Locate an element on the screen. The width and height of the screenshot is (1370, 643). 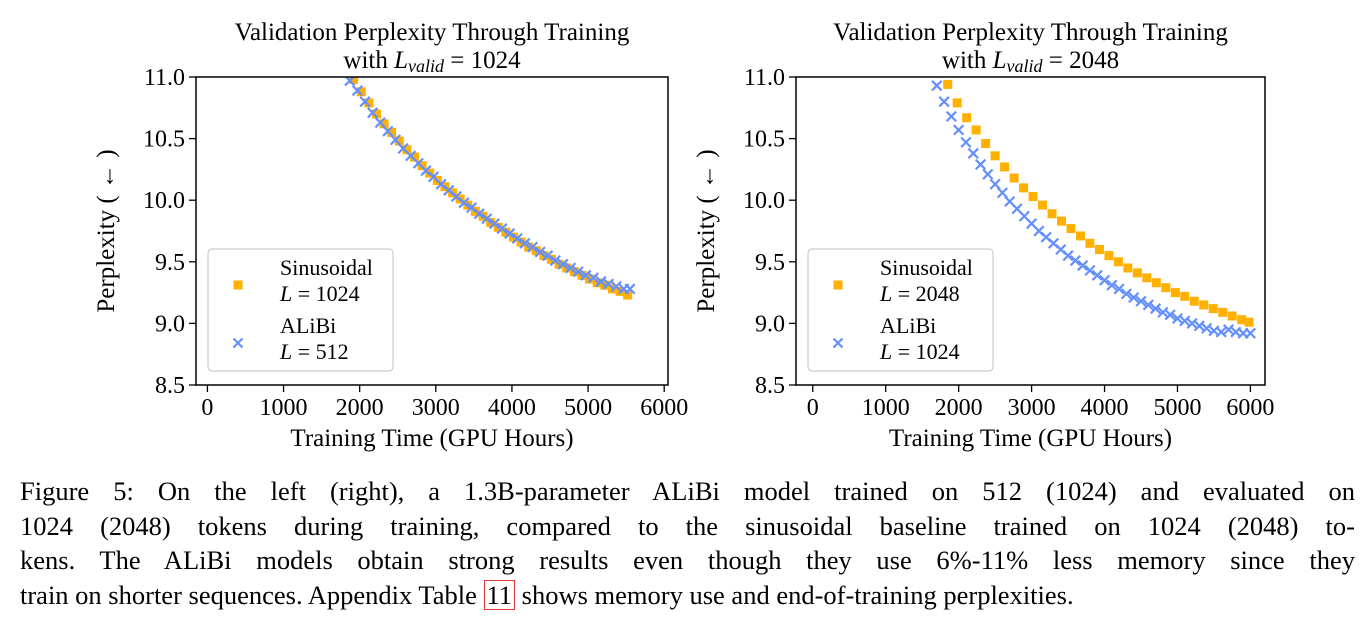
chart-title-line1: Validation Perplexity Through Training is located at coordinates (432, 32).